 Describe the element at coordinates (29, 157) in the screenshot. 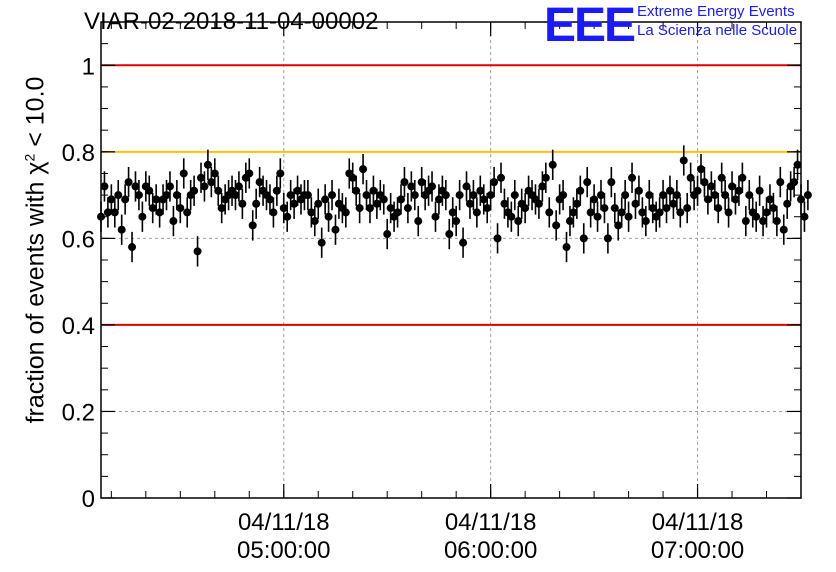

I see `y-axis-label-exponent: 2` at that location.